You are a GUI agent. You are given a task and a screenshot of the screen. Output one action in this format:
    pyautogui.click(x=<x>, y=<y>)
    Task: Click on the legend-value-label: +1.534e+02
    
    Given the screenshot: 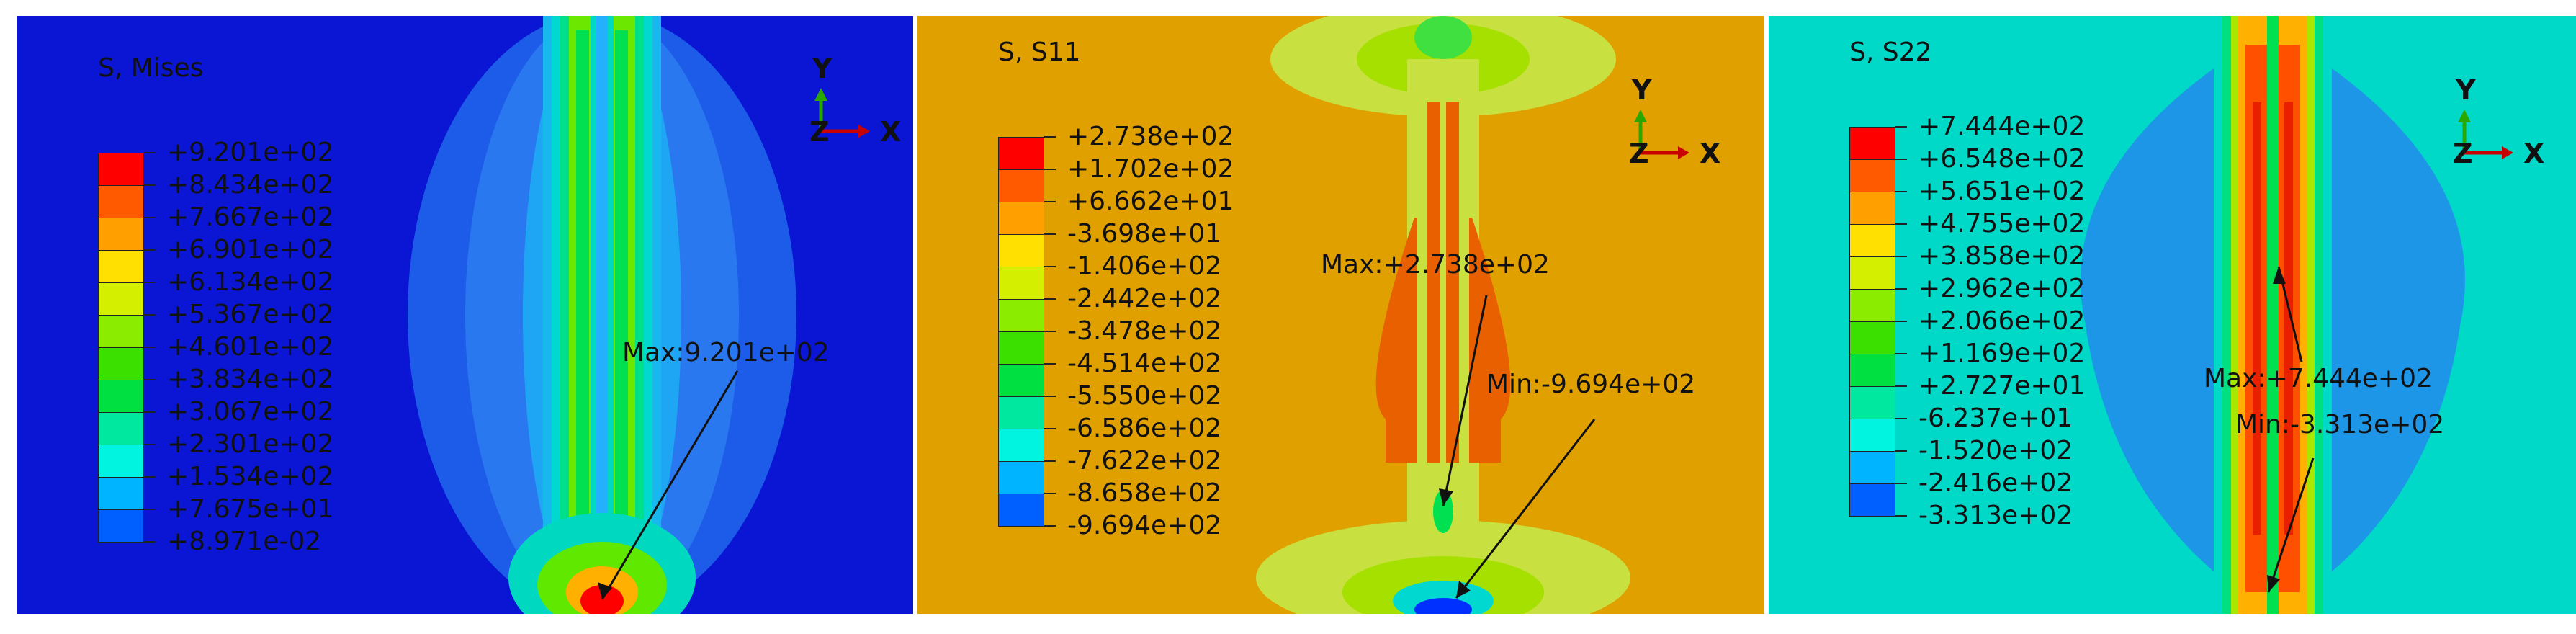 What is the action you would take?
    pyautogui.click(x=250, y=476)
    